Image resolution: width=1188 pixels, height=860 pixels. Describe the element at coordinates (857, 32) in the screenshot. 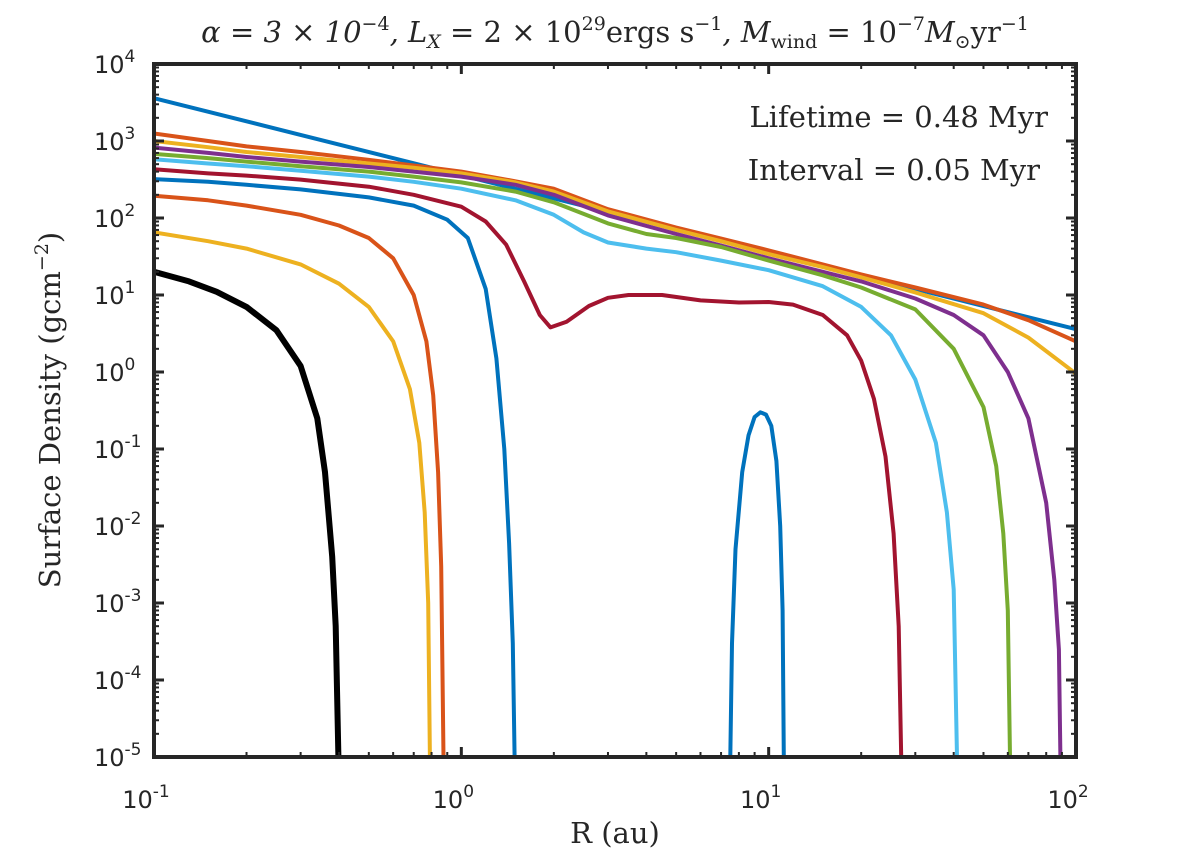

I see `title-m-value: = 10` at that location.